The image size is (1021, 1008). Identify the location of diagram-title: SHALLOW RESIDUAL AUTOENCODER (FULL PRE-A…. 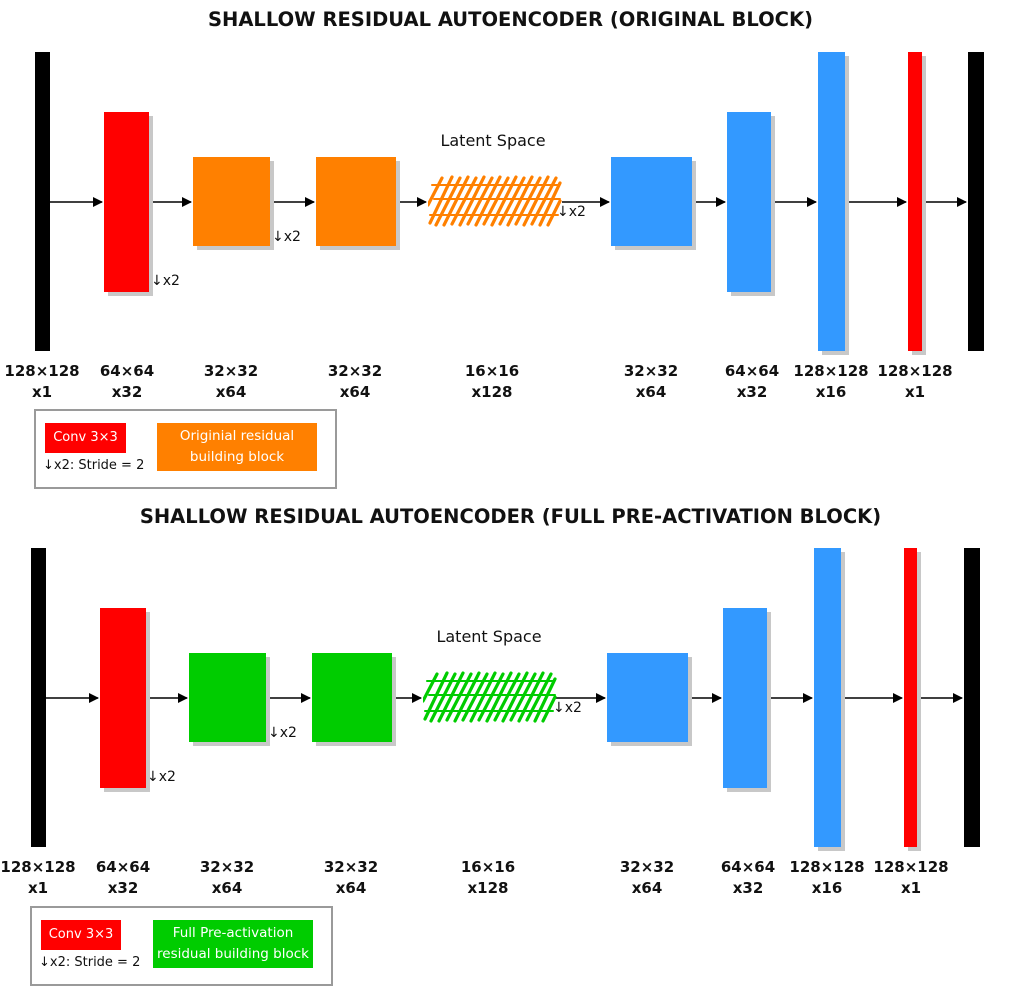
(510, 516).